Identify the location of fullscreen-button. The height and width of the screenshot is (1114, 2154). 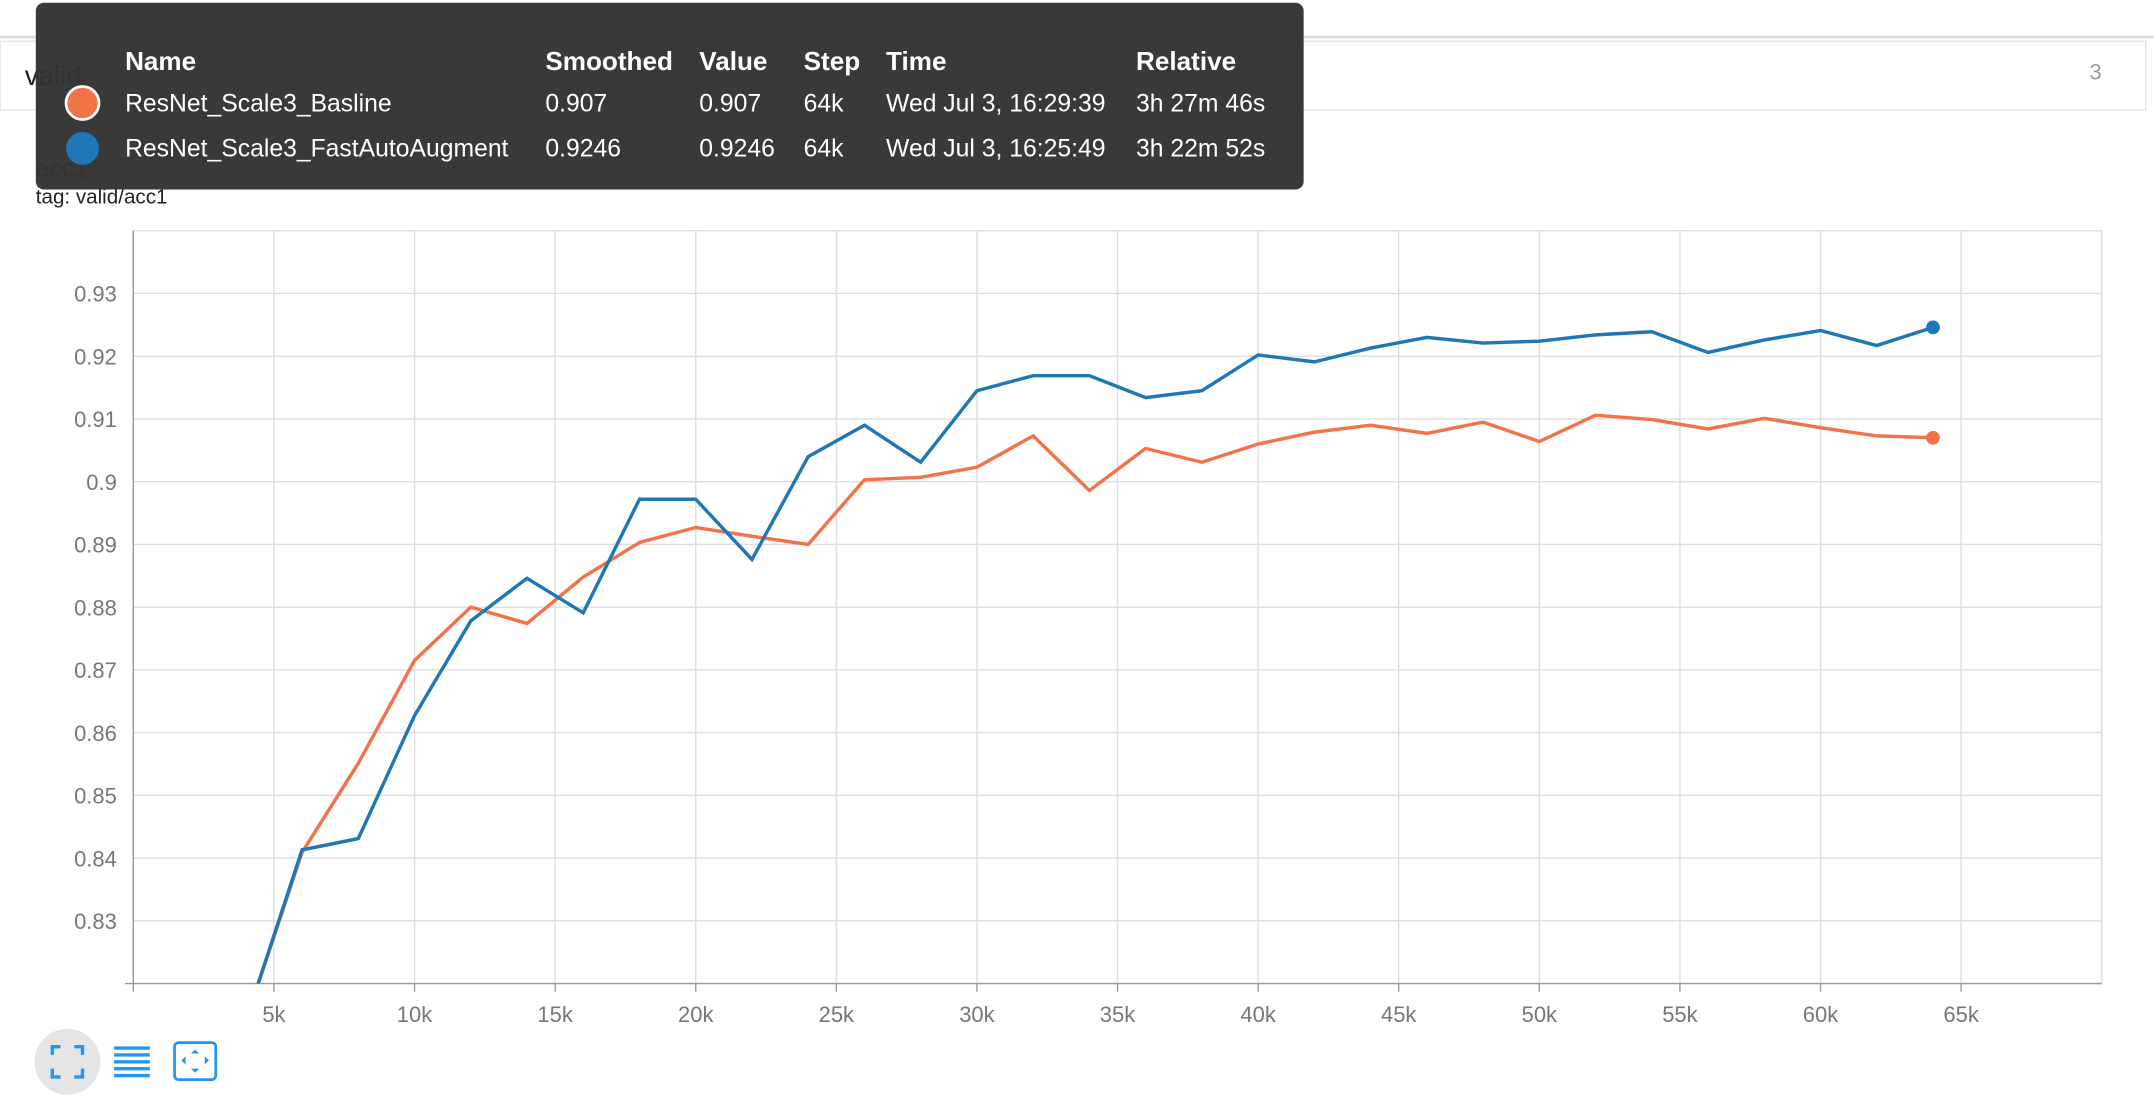
(67, 1061).